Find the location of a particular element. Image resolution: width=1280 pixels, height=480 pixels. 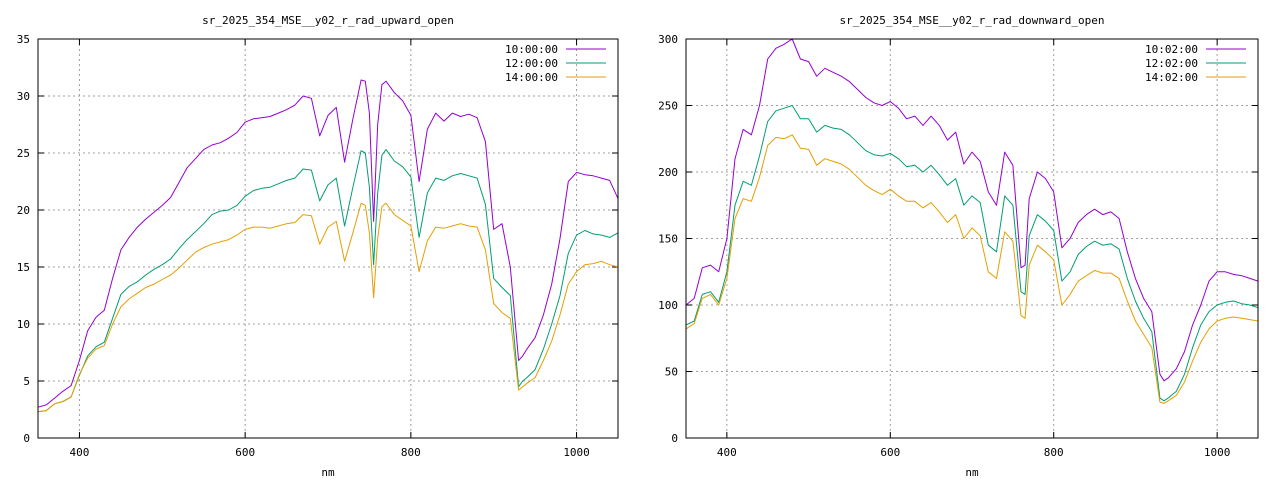

y-tick-label: 300 is located at coordinates (668, 39).